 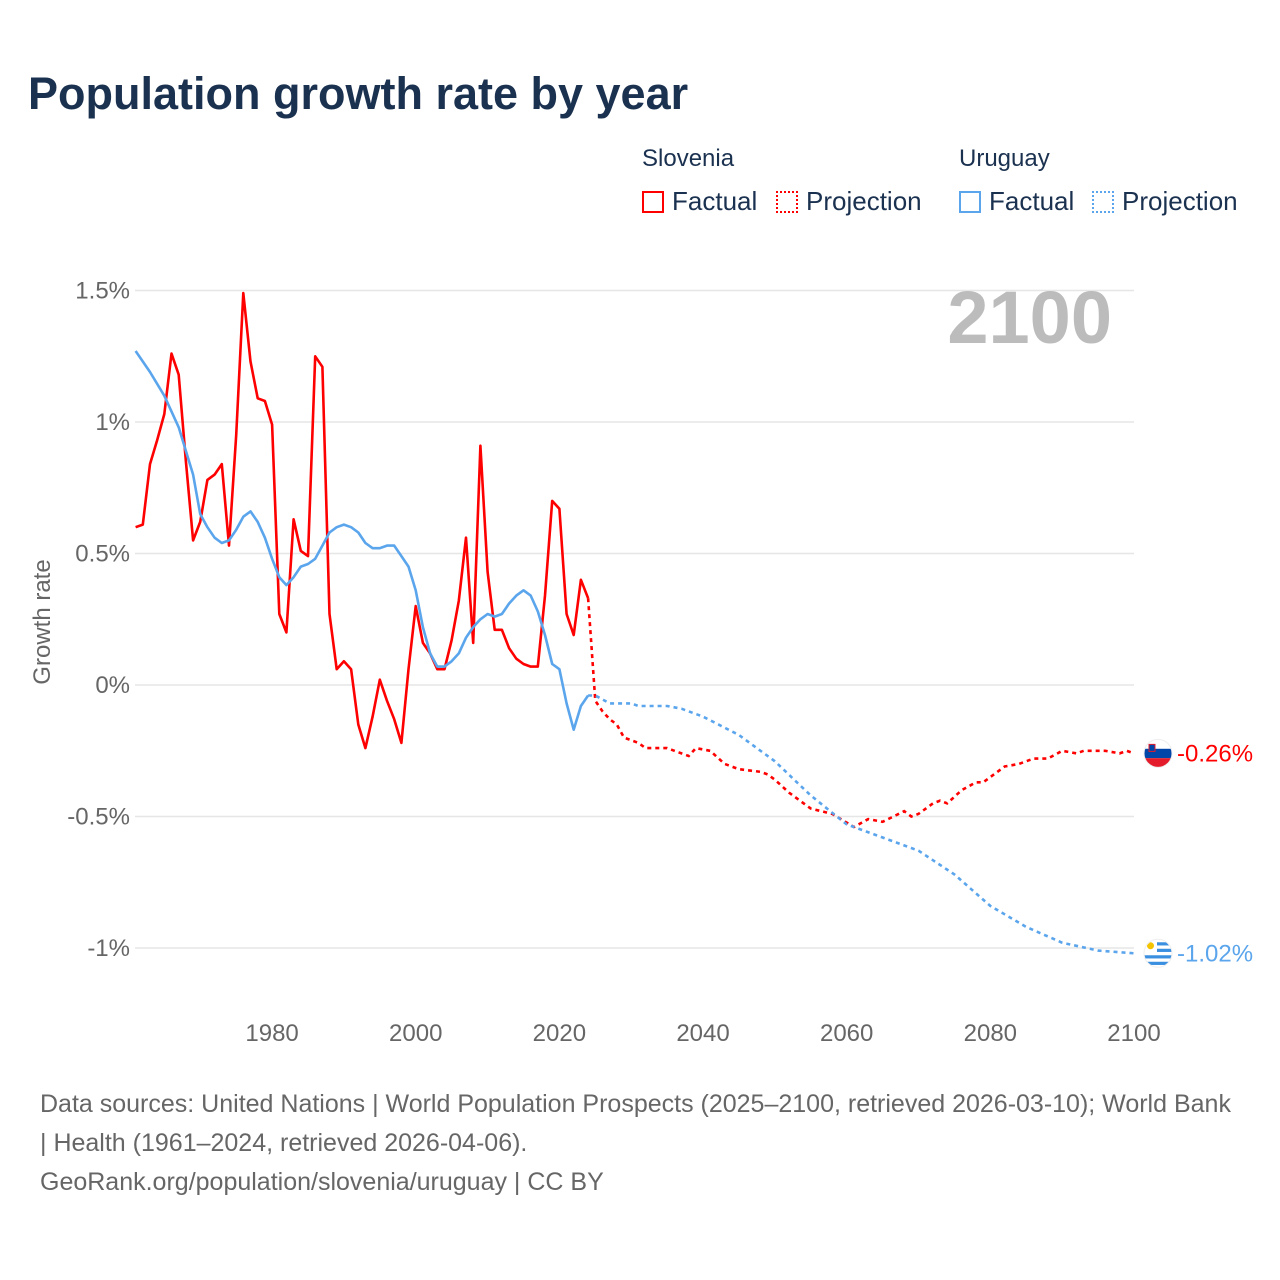 I want to click on x-tick-label: 2000, so click(x=415, y=1033).